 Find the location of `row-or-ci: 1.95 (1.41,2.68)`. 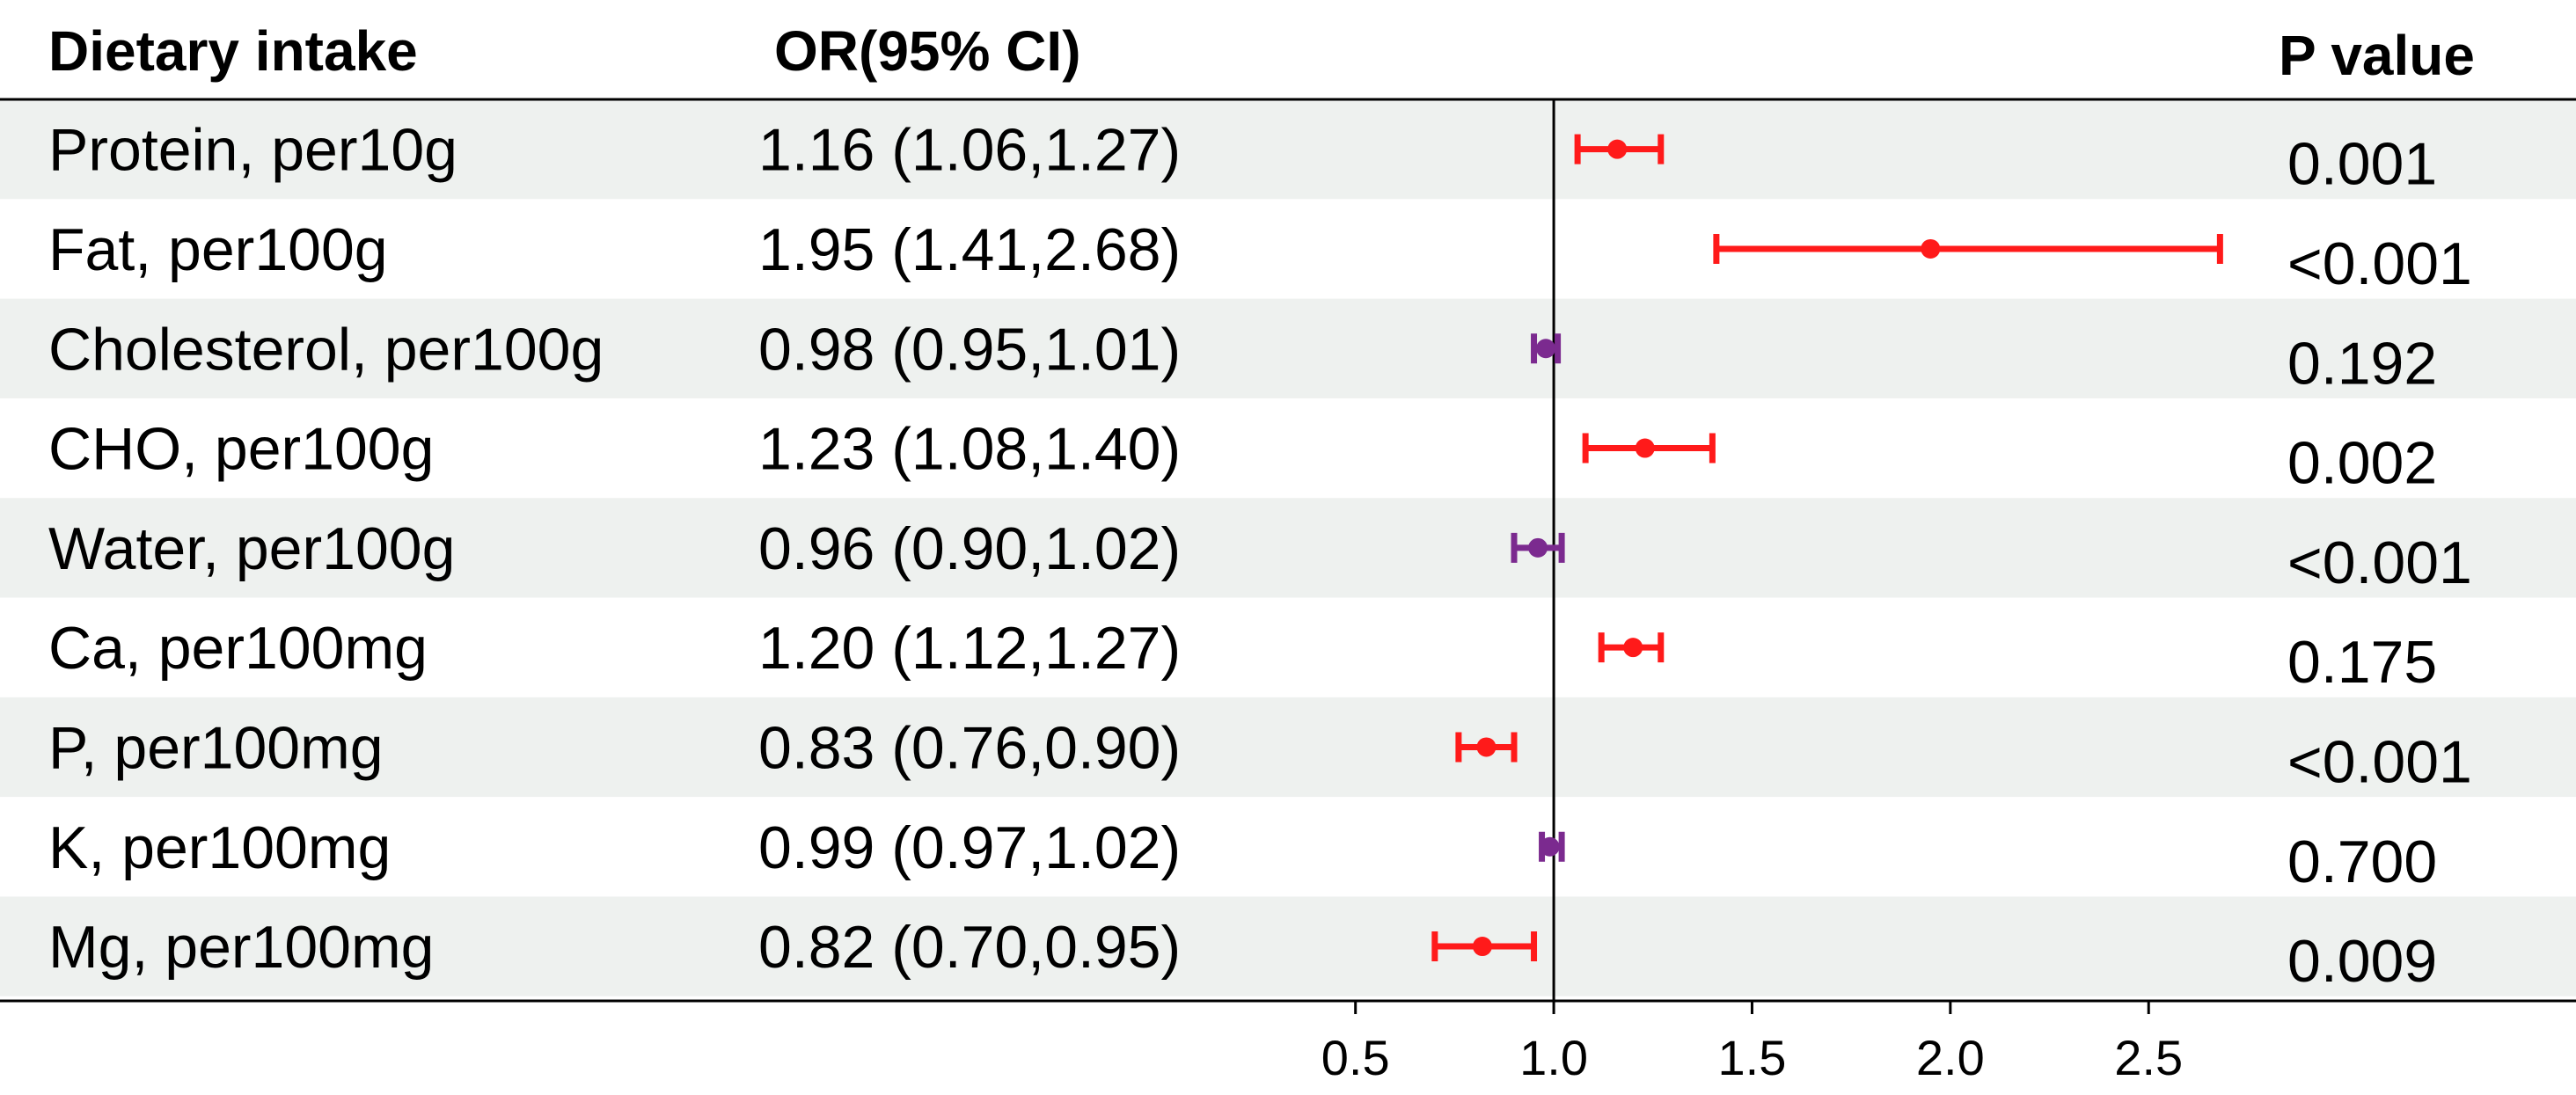

row-or-ci: 1.95 (1.41,2.68) is located at coordinates (969, 249).